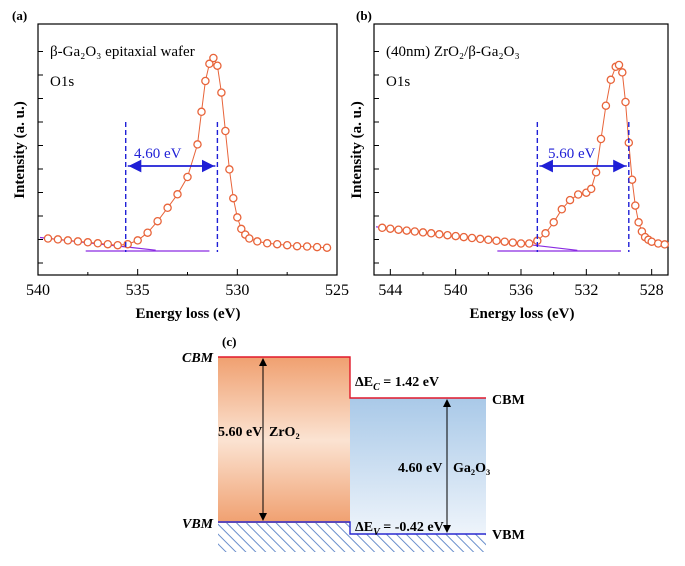 The width and height of the screenshot is (685, 566). Describe the element at coordinates (412, 527) in the screenshot. I see `delta-ev-value: = -0.42 eV` at that location.